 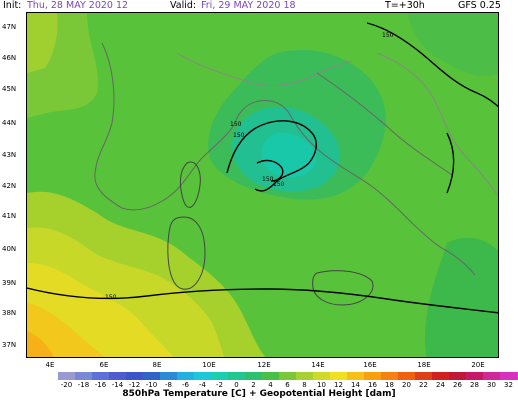 I want to click on geopotential-contour-ne, so click(x=432, y=65).